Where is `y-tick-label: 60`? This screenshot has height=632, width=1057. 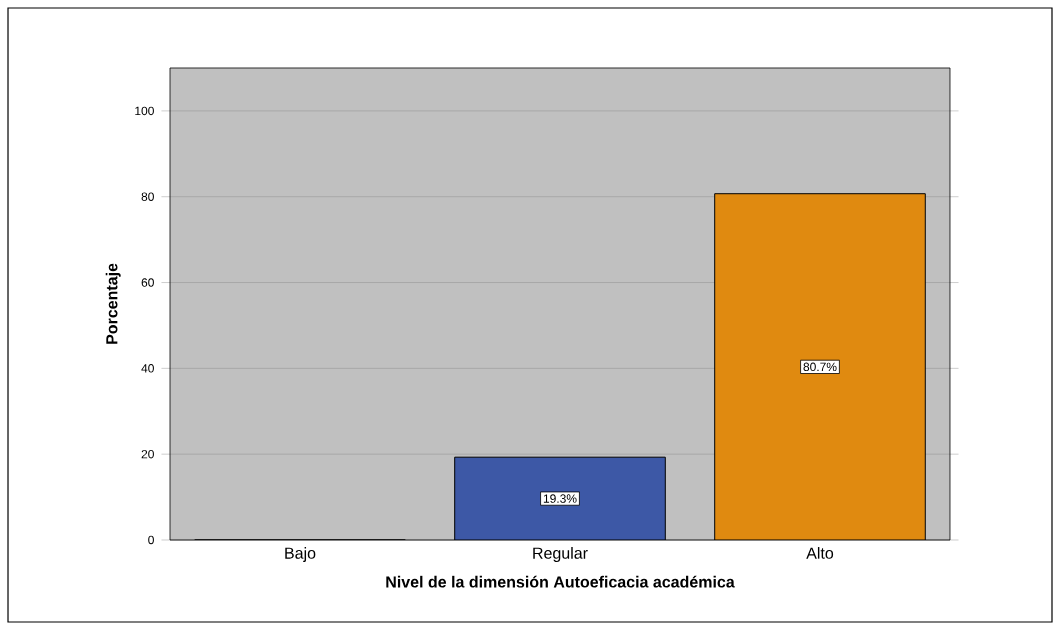 y-tick-label: 60 is located at coordinates (147, 282).